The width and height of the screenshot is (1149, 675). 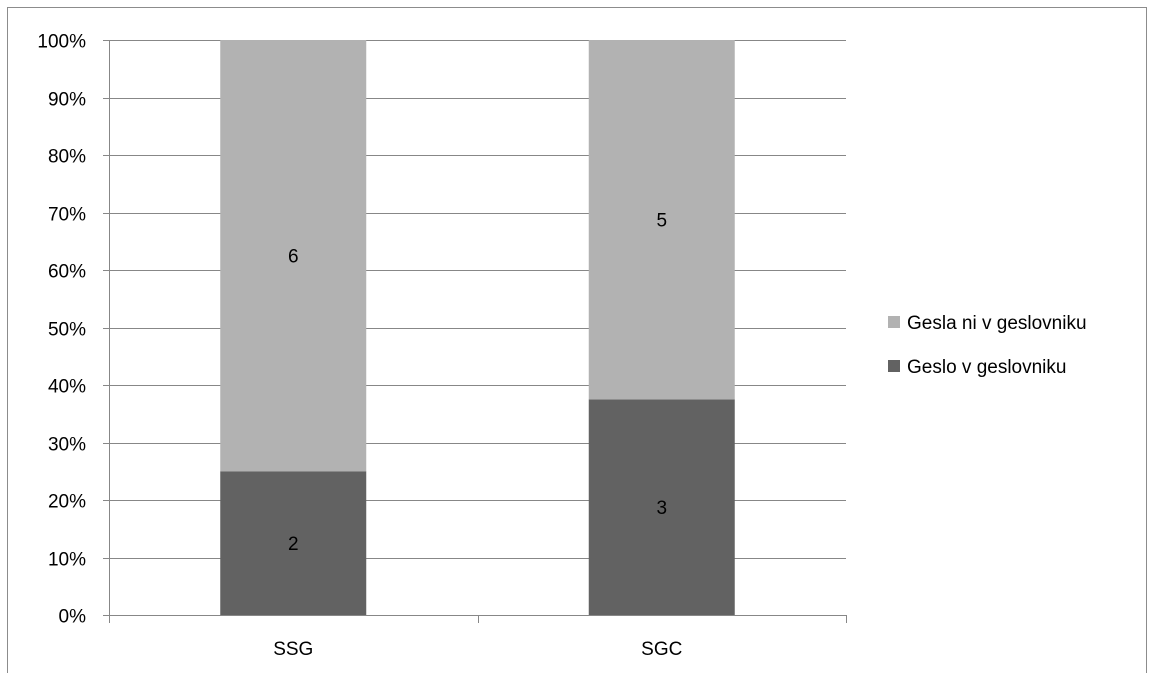 I want to click on y-tick-label: 40%, so click(x=67, y=387).